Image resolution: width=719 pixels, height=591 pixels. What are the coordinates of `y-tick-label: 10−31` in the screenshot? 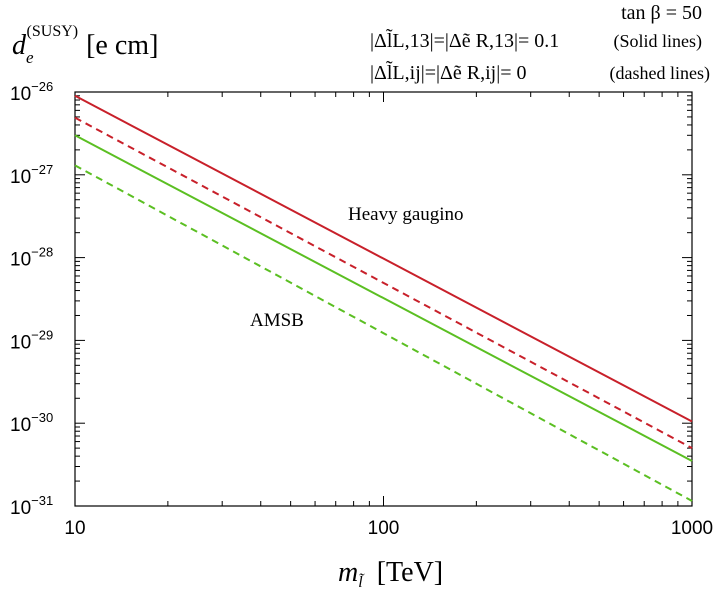 It's located at (31, 506).